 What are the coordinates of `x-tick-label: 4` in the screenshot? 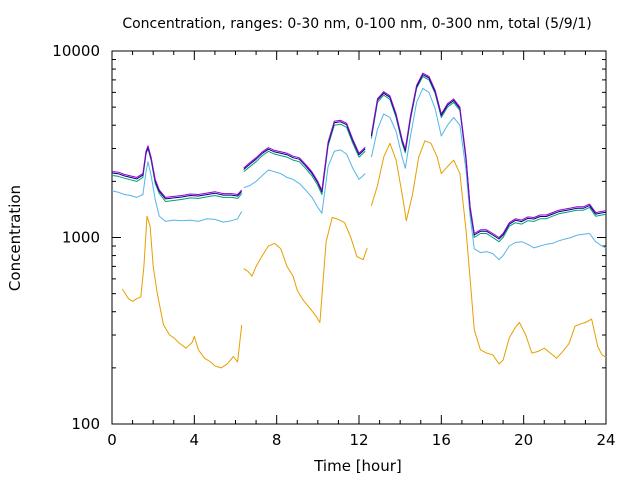 It's located at (195, 440).